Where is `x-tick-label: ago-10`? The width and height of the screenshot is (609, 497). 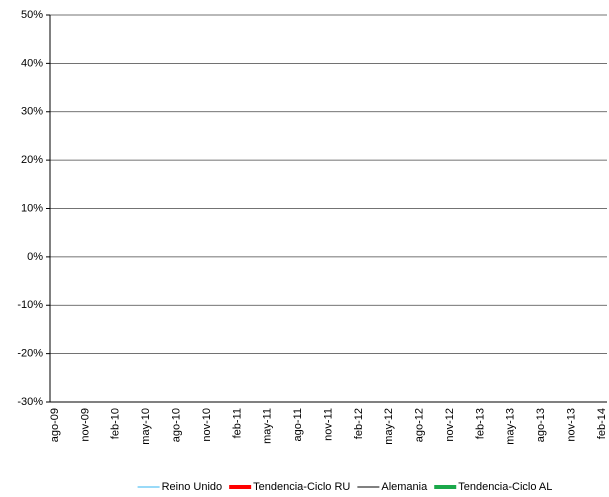 x-tick-label: ago-10 is located at coordinates (176, 425).